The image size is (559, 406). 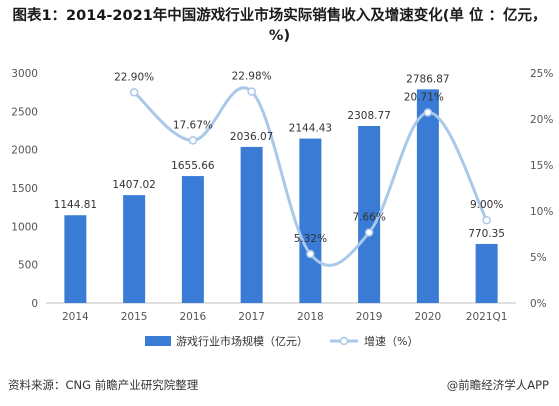 I want to click on y-right-tick-label: 25%, so click(x=541, y=74).